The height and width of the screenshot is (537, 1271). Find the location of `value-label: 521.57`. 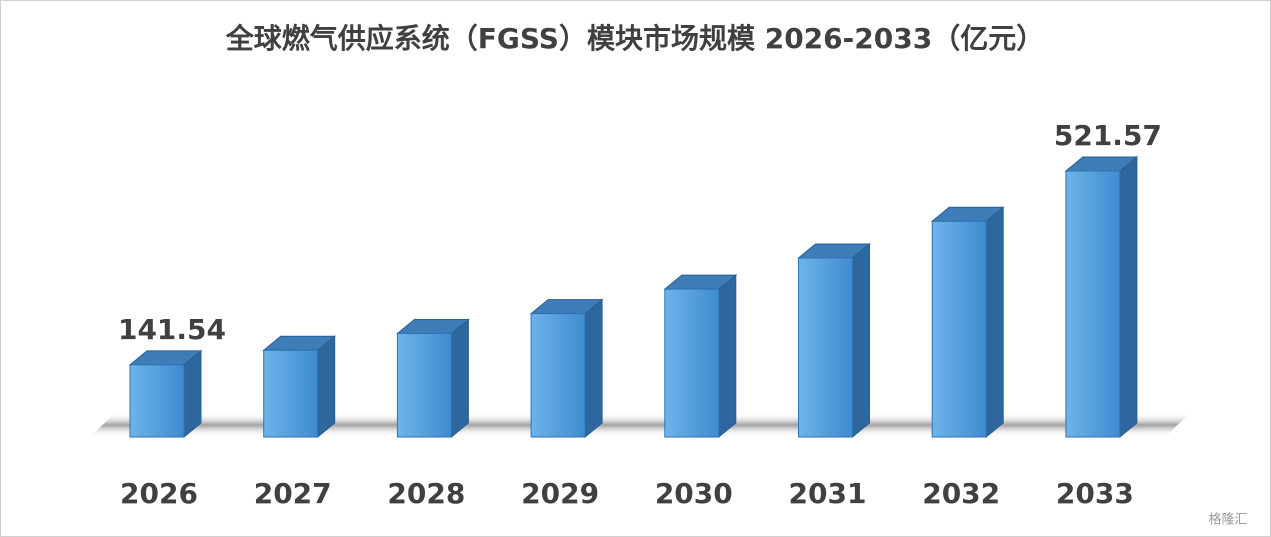

value-label: 521.57 is located at coordinates (1108, 135).